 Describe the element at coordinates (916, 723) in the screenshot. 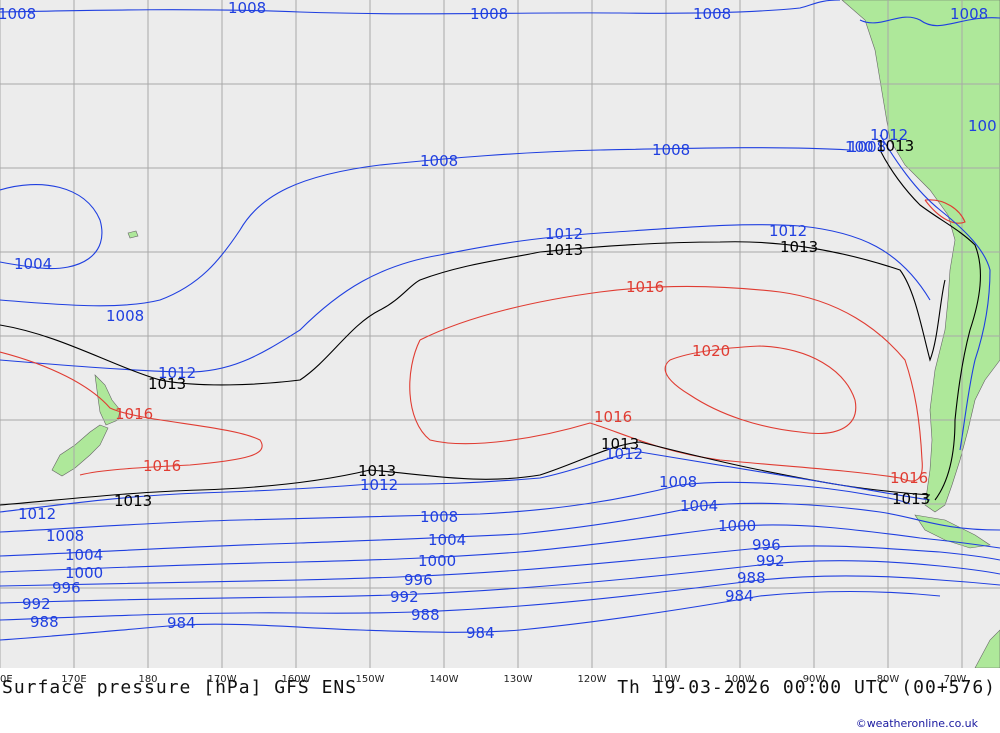

I see `credit-link: ©weatheronline.co.uk` at that location.